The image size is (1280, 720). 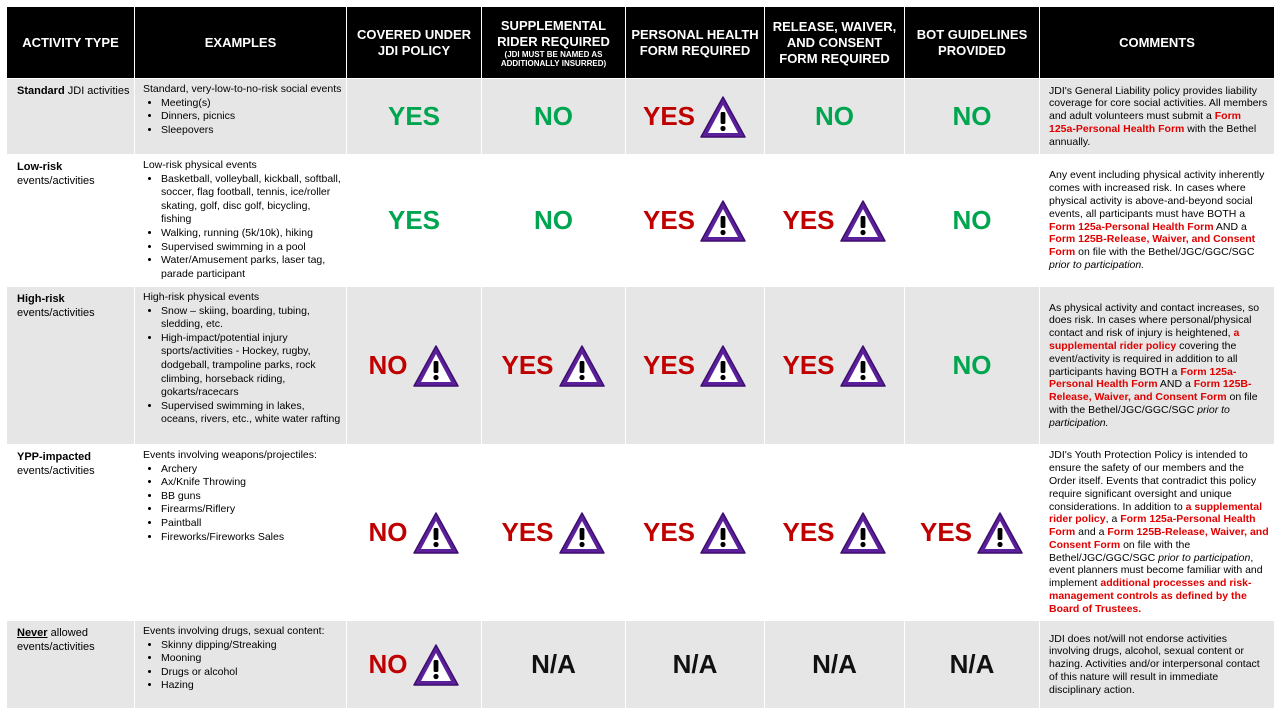 What do you see at coordinates (230, 455) in the screenshot?
I see `examples-intro: Events involving weapons/projectiles:` at bounding box center [230, 455].